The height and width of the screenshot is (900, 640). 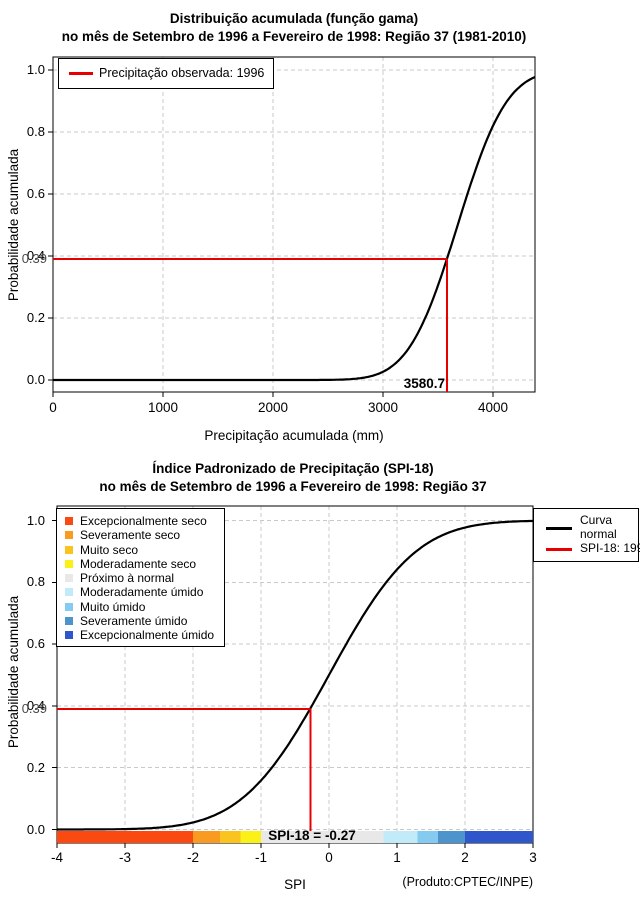 What do you see at coordinates (130, 535) in the screenshot?
I see `legend-item-label: Severamente seco` at bounding box center [130, 535].